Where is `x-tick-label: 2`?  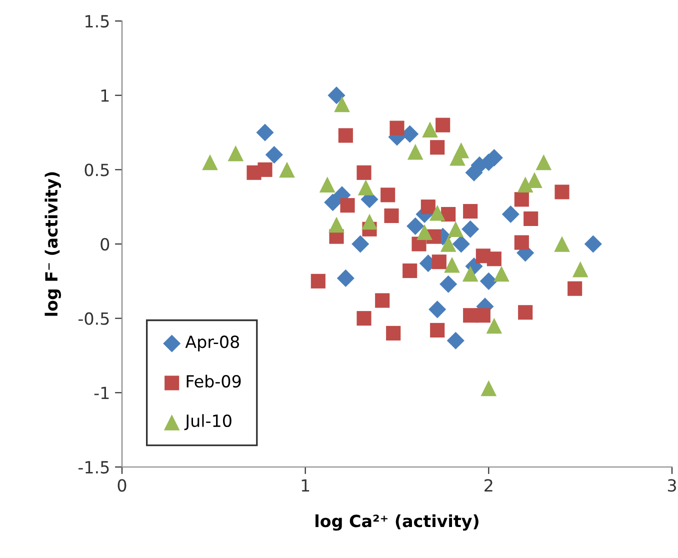
x-tick-label: 2 is located at coordinates (488, 485).